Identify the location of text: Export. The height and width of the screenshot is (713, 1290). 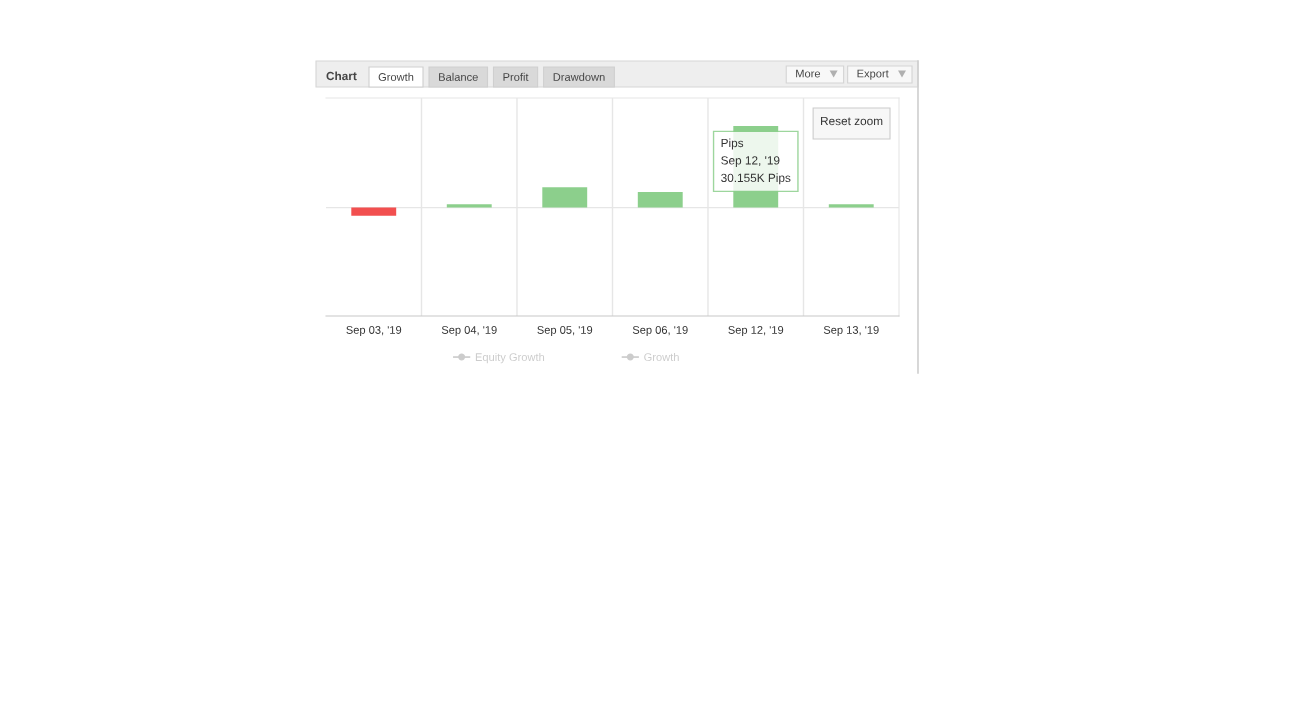
(873, 74).